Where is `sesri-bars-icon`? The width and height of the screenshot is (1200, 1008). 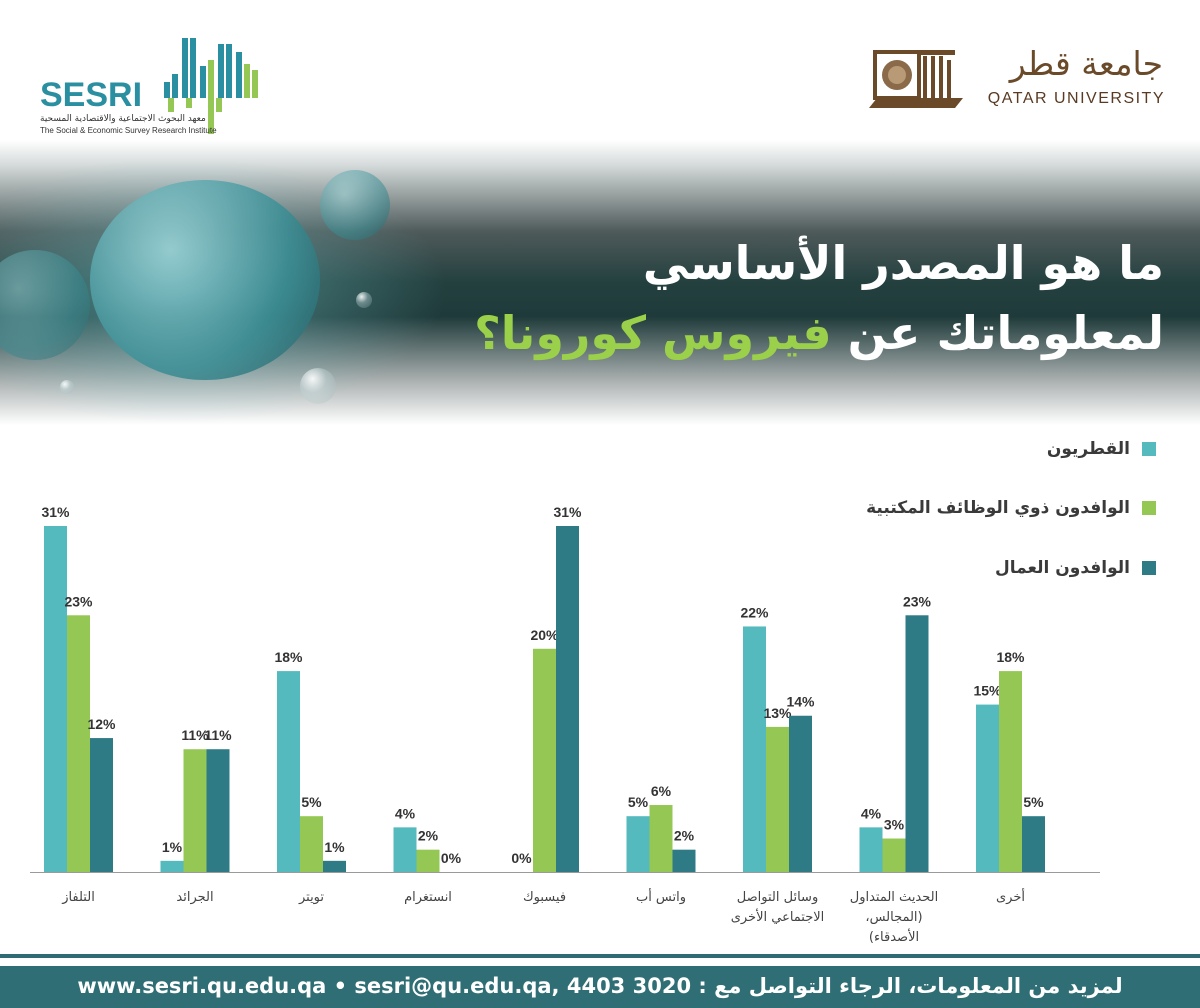 sesri-bars-icon is located at coordinates (211, 86).